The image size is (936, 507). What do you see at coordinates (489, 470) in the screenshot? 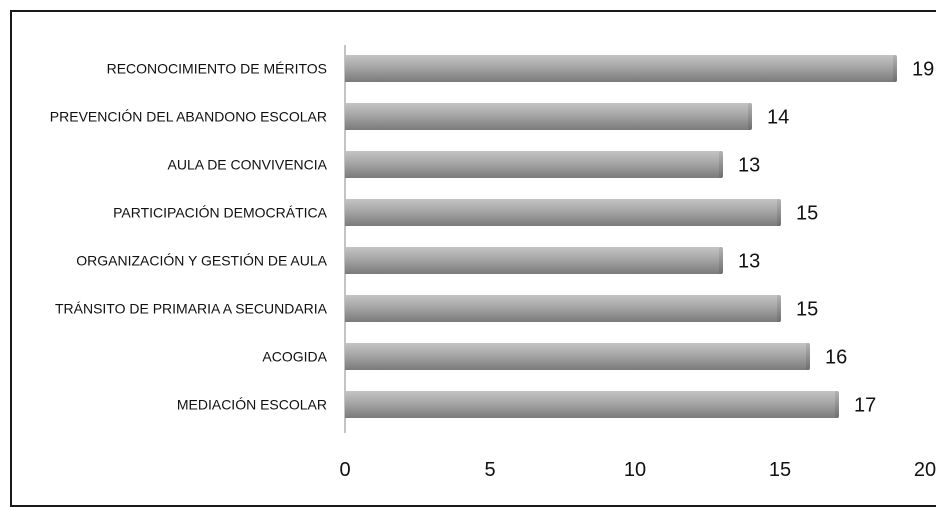
I see `x-tick-label: 5` at bounding box center [489, 470].